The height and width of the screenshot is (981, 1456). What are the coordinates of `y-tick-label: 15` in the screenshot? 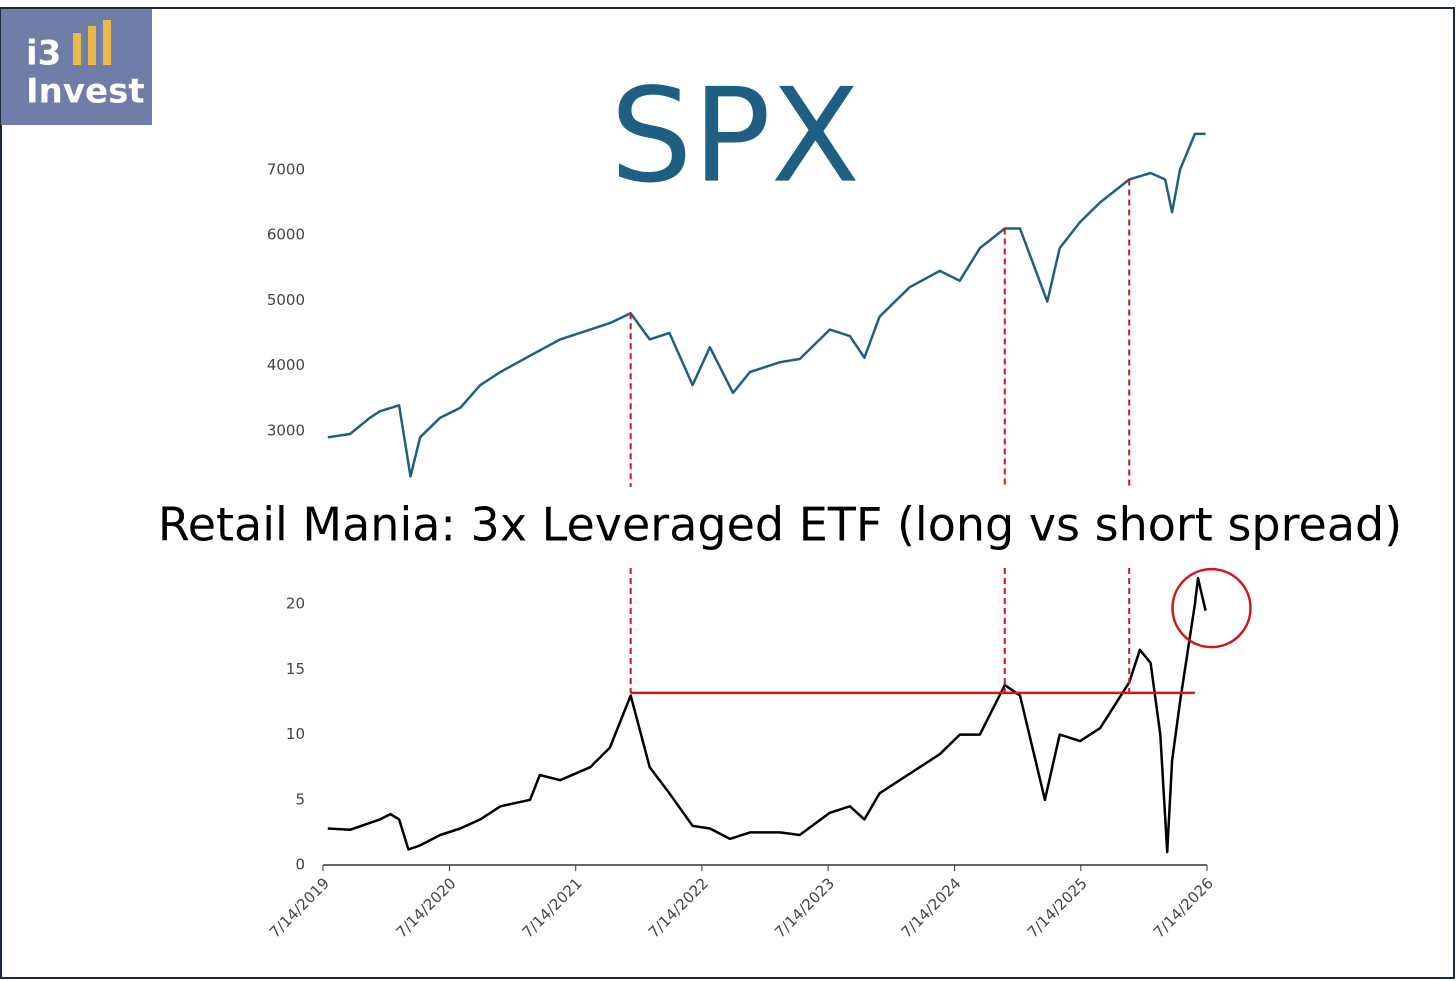 It's located at (295, 669).